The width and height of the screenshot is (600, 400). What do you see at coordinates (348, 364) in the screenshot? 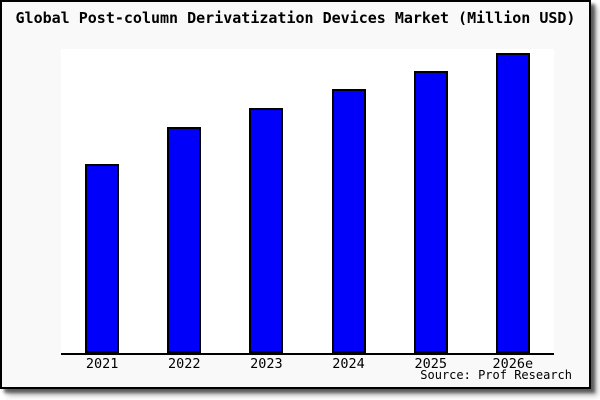
I see `x-tick-label-2024: 2024` at bounding box center [348, 364].